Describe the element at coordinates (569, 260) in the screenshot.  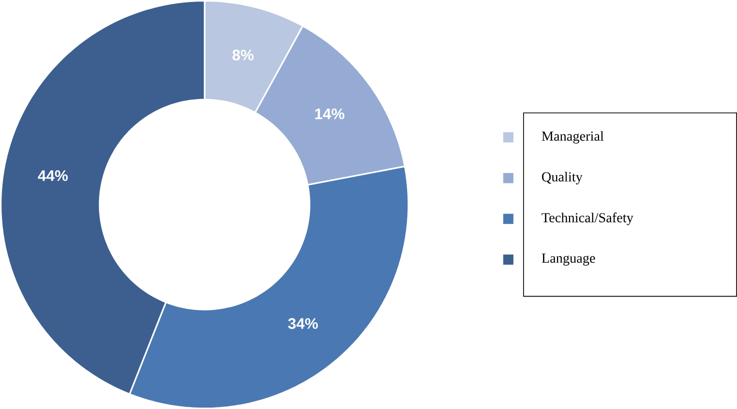
I see `legend-label: Language` at that location.